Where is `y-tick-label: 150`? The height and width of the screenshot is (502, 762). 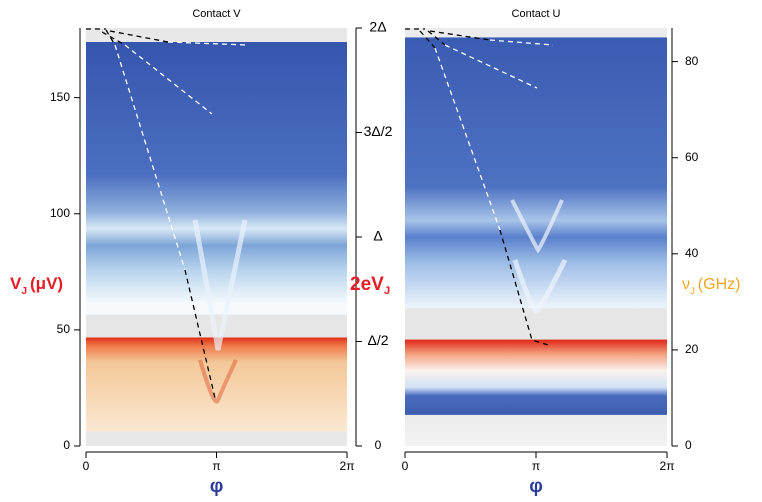 y-tick-label: 150 is located at coordinates (60, 97).